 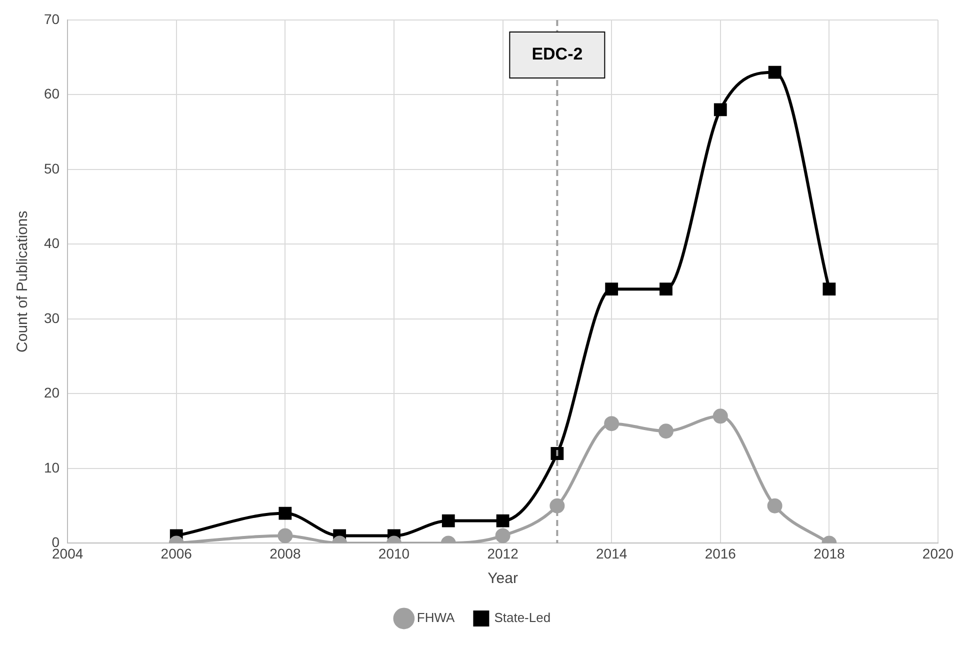 I want to click on legend-label: State-Led, so click(x=522, y=618).